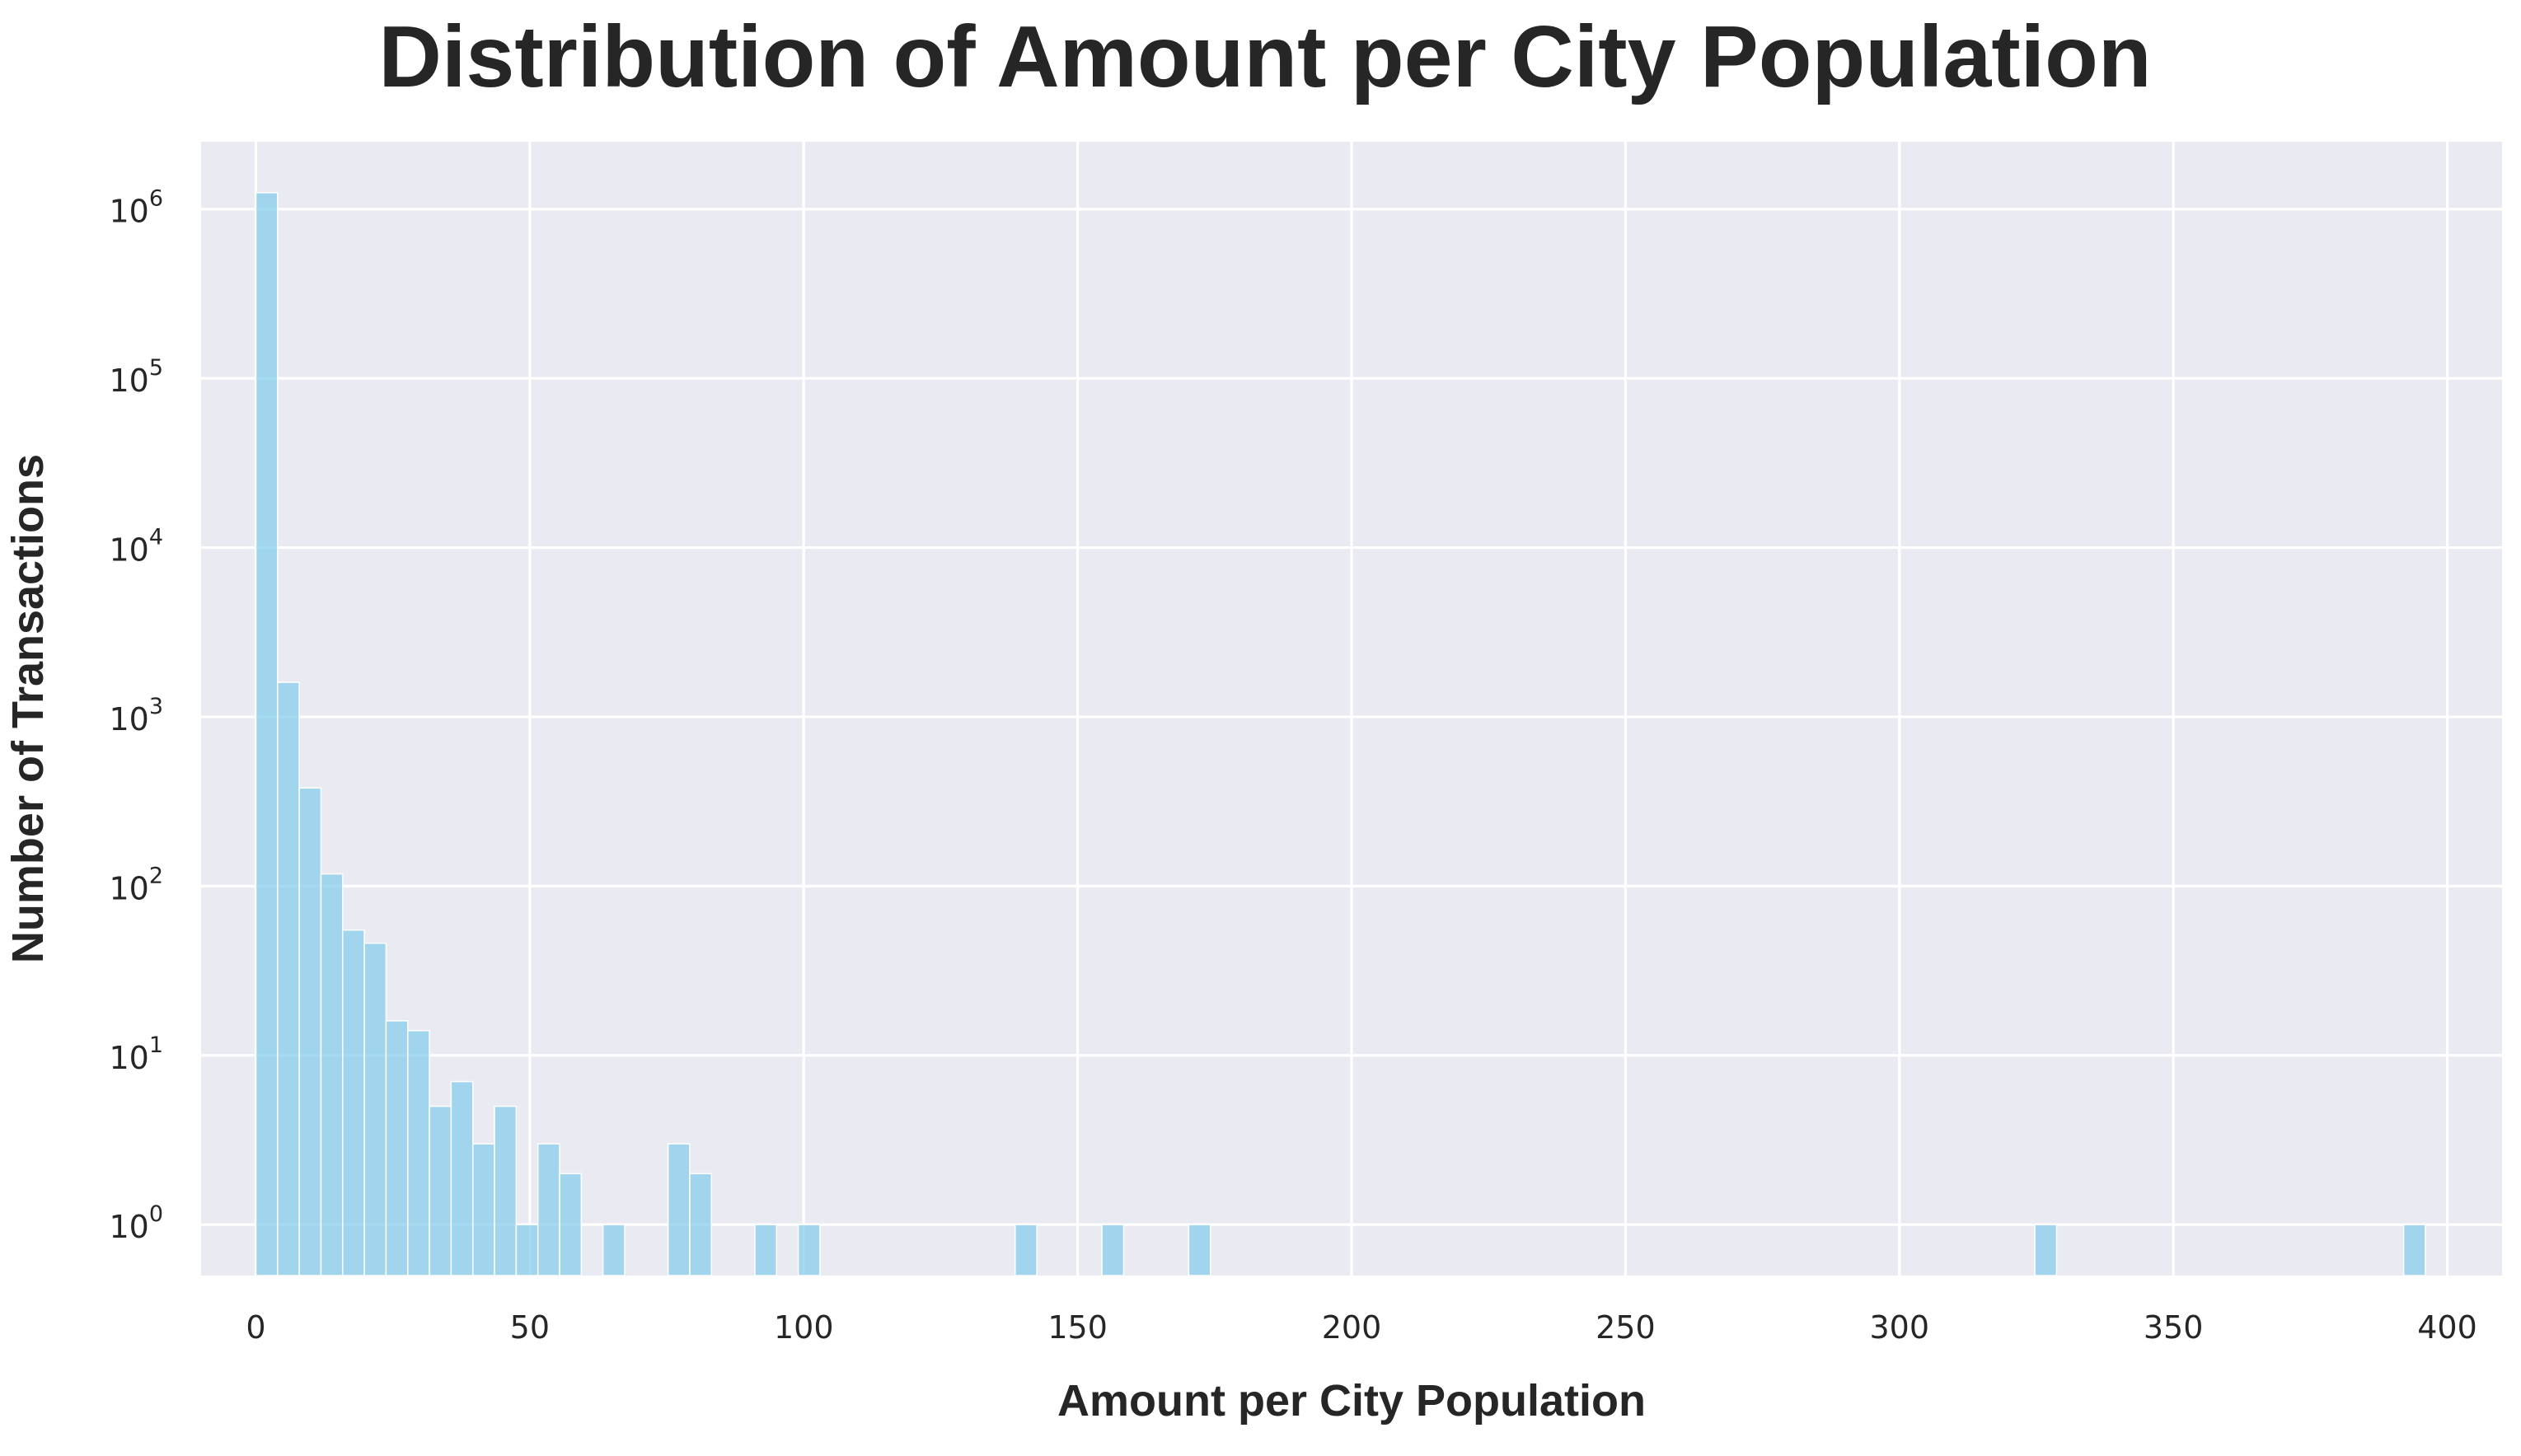 The height and width of the screenshot is (1456, 2521). What do you see at coordinates (136, 1054) in the screenshot?
I see `y-tick-label: 10¹` at bounding box center [136, 1054].